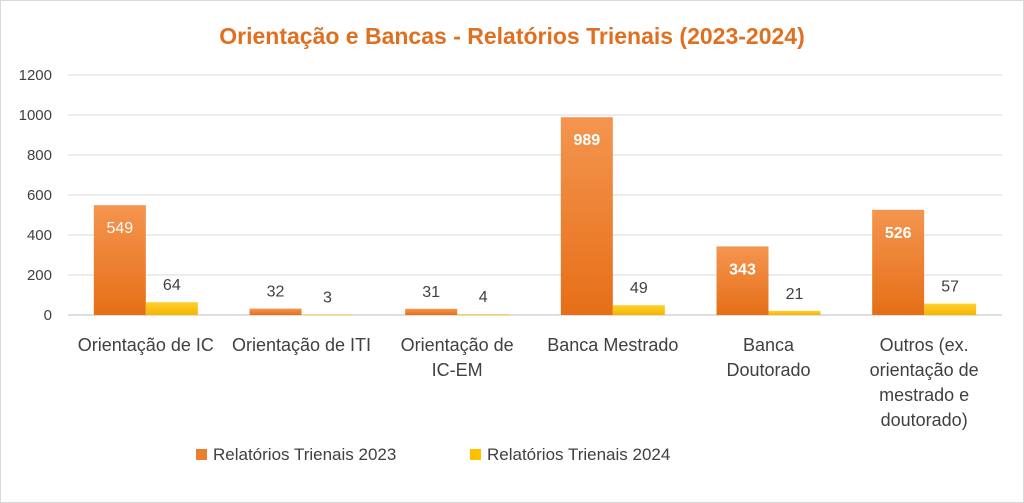 The width and height of the screenshot is (1024, 503). What do you see at coordinates (578, 454) in the screenshot?
I see `legend-label-2: Relatórios Trienais 2024` at bounding box center [578, 454].